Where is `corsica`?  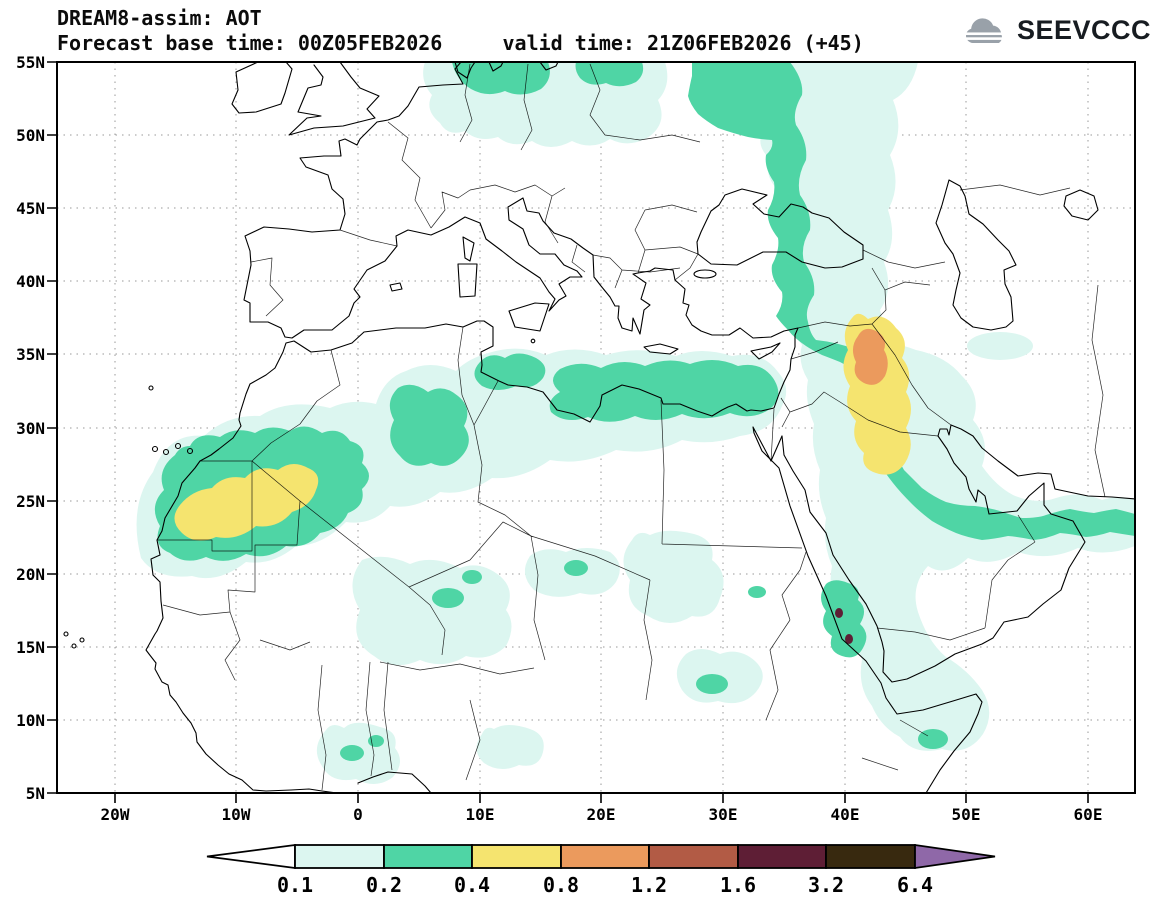 corsica is located at coordinates (468, 249).